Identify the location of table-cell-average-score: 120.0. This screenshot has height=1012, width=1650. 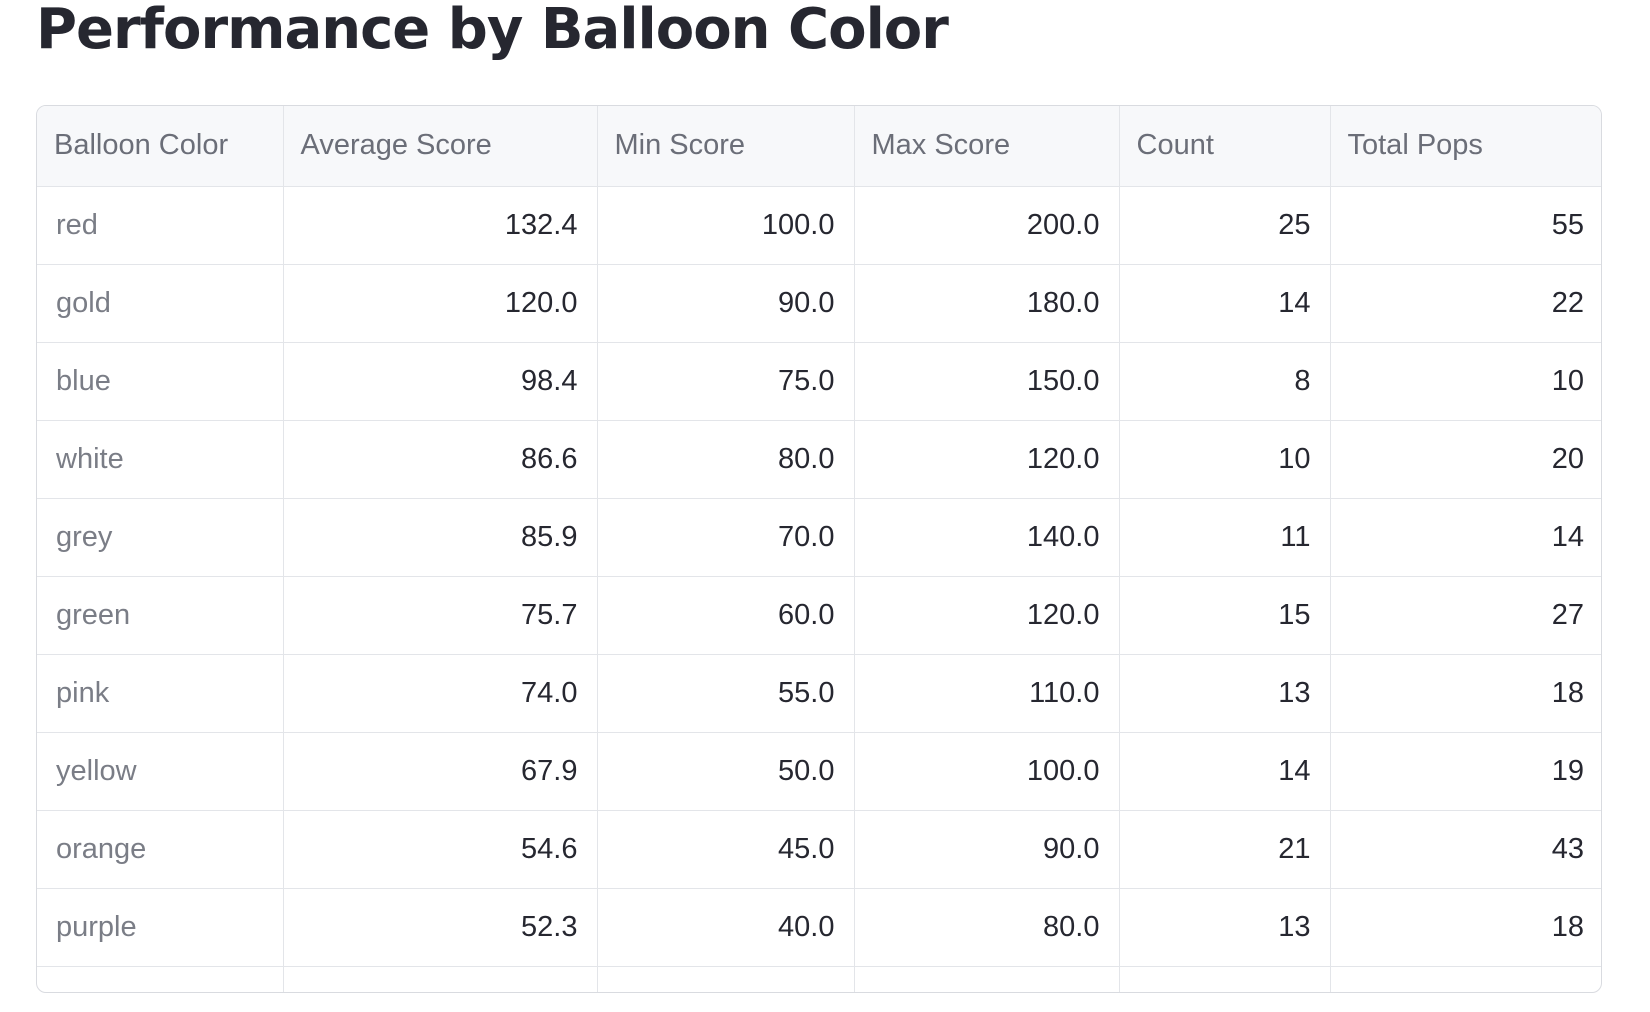
(440, 303).